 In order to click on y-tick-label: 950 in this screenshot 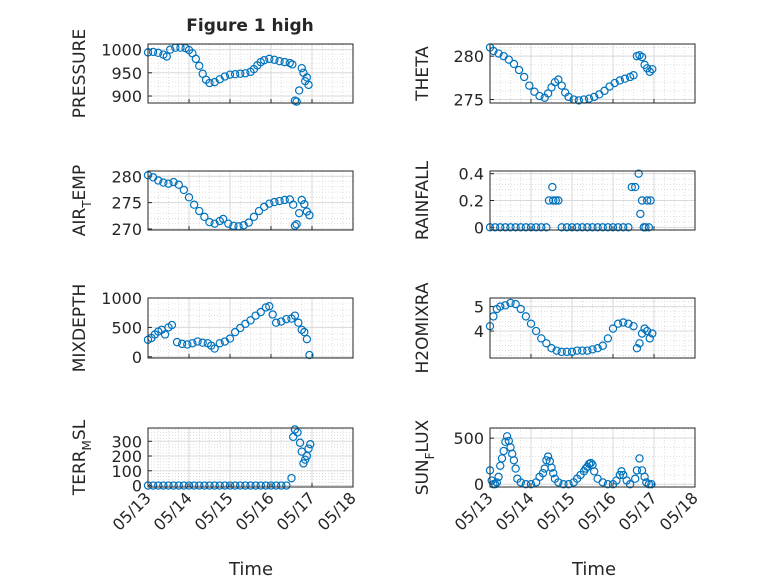, I will do `click(126, 73)`.